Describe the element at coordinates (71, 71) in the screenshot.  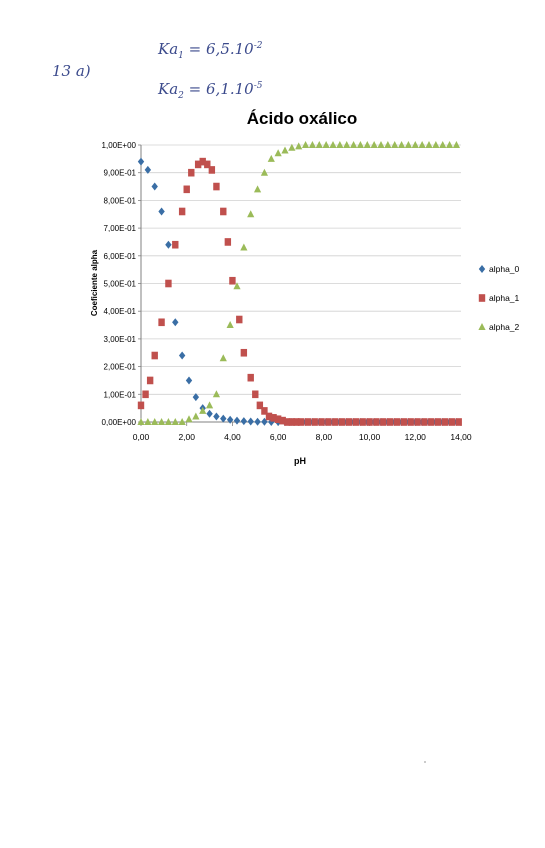
I see `handwritten-part-label: 13 a)` at that location.